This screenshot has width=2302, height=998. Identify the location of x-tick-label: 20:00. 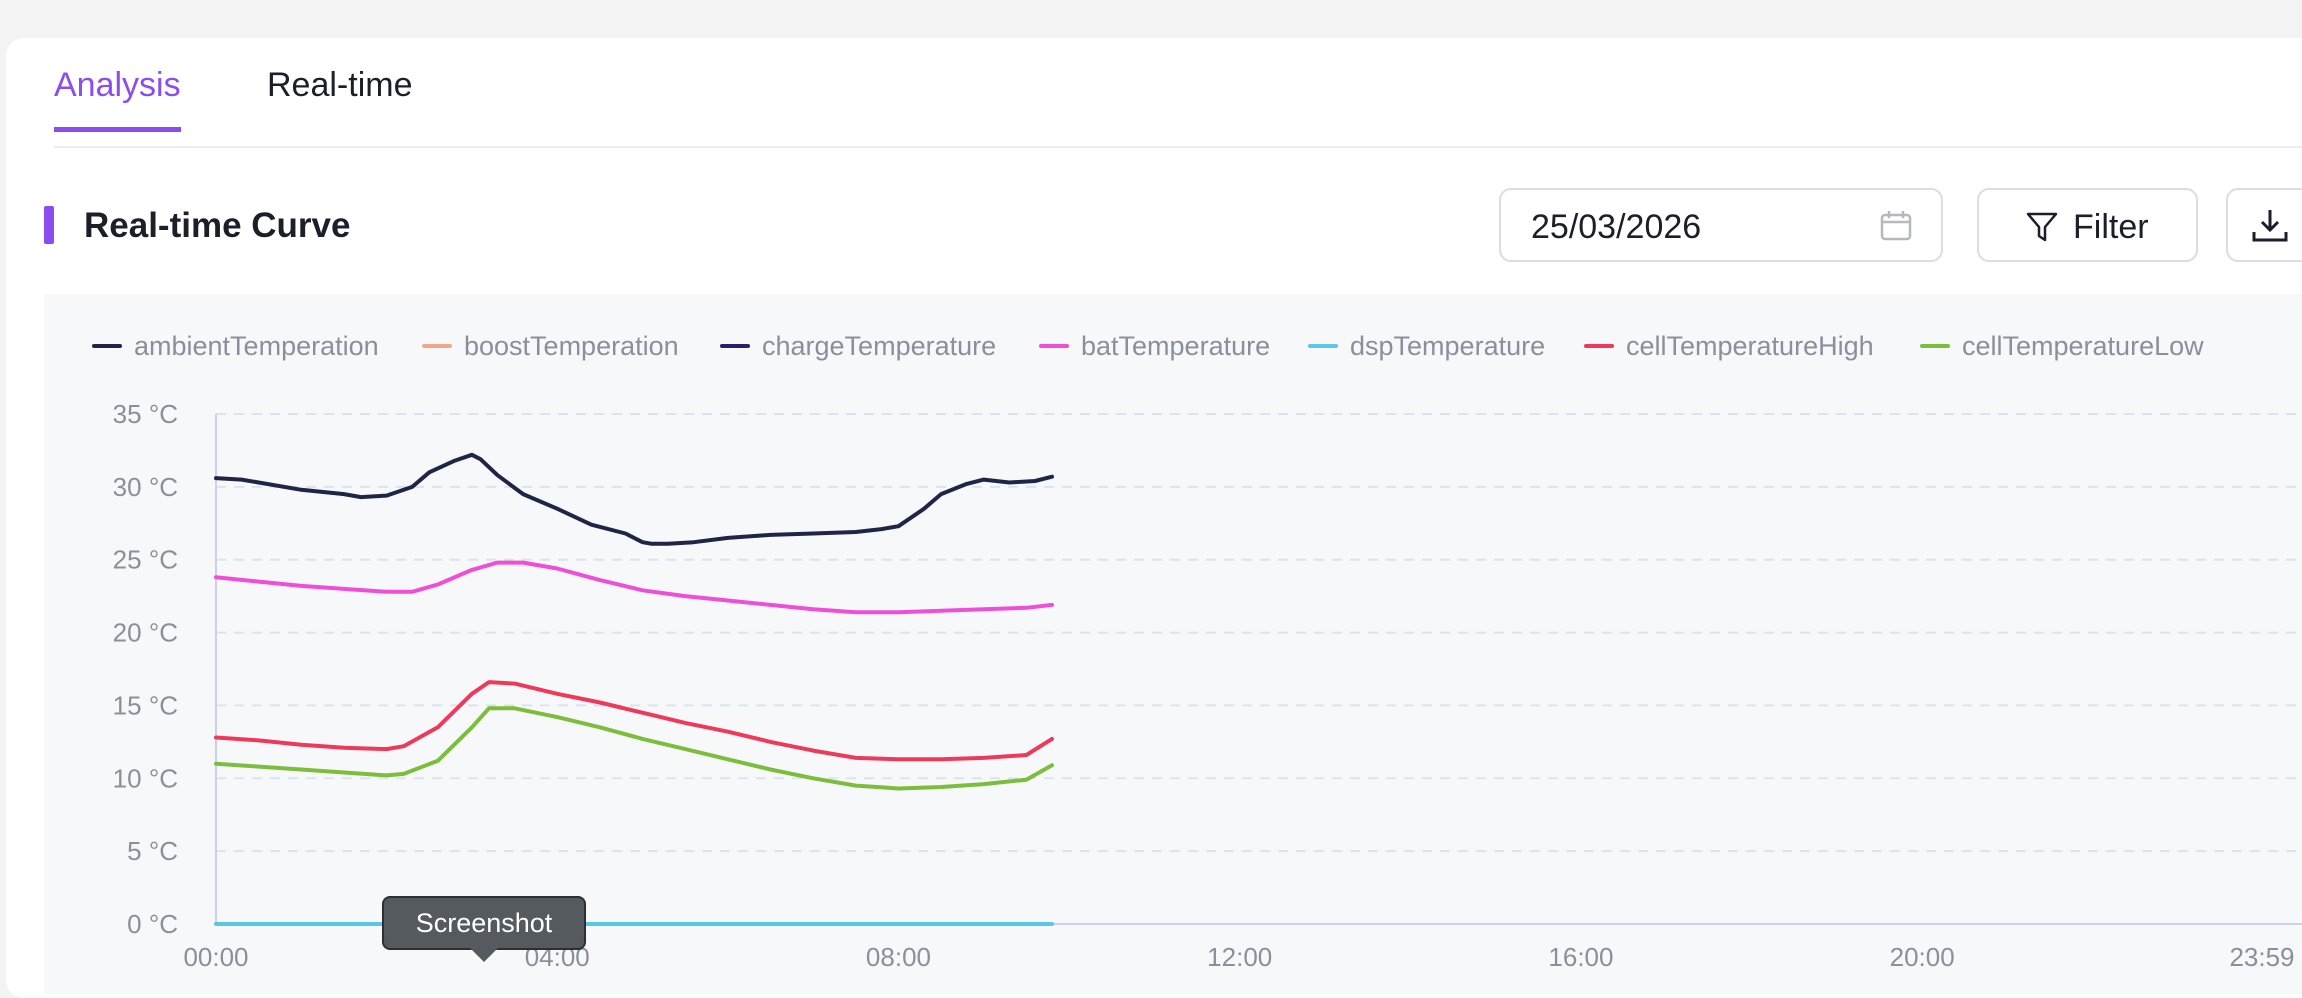
(1922, 957).